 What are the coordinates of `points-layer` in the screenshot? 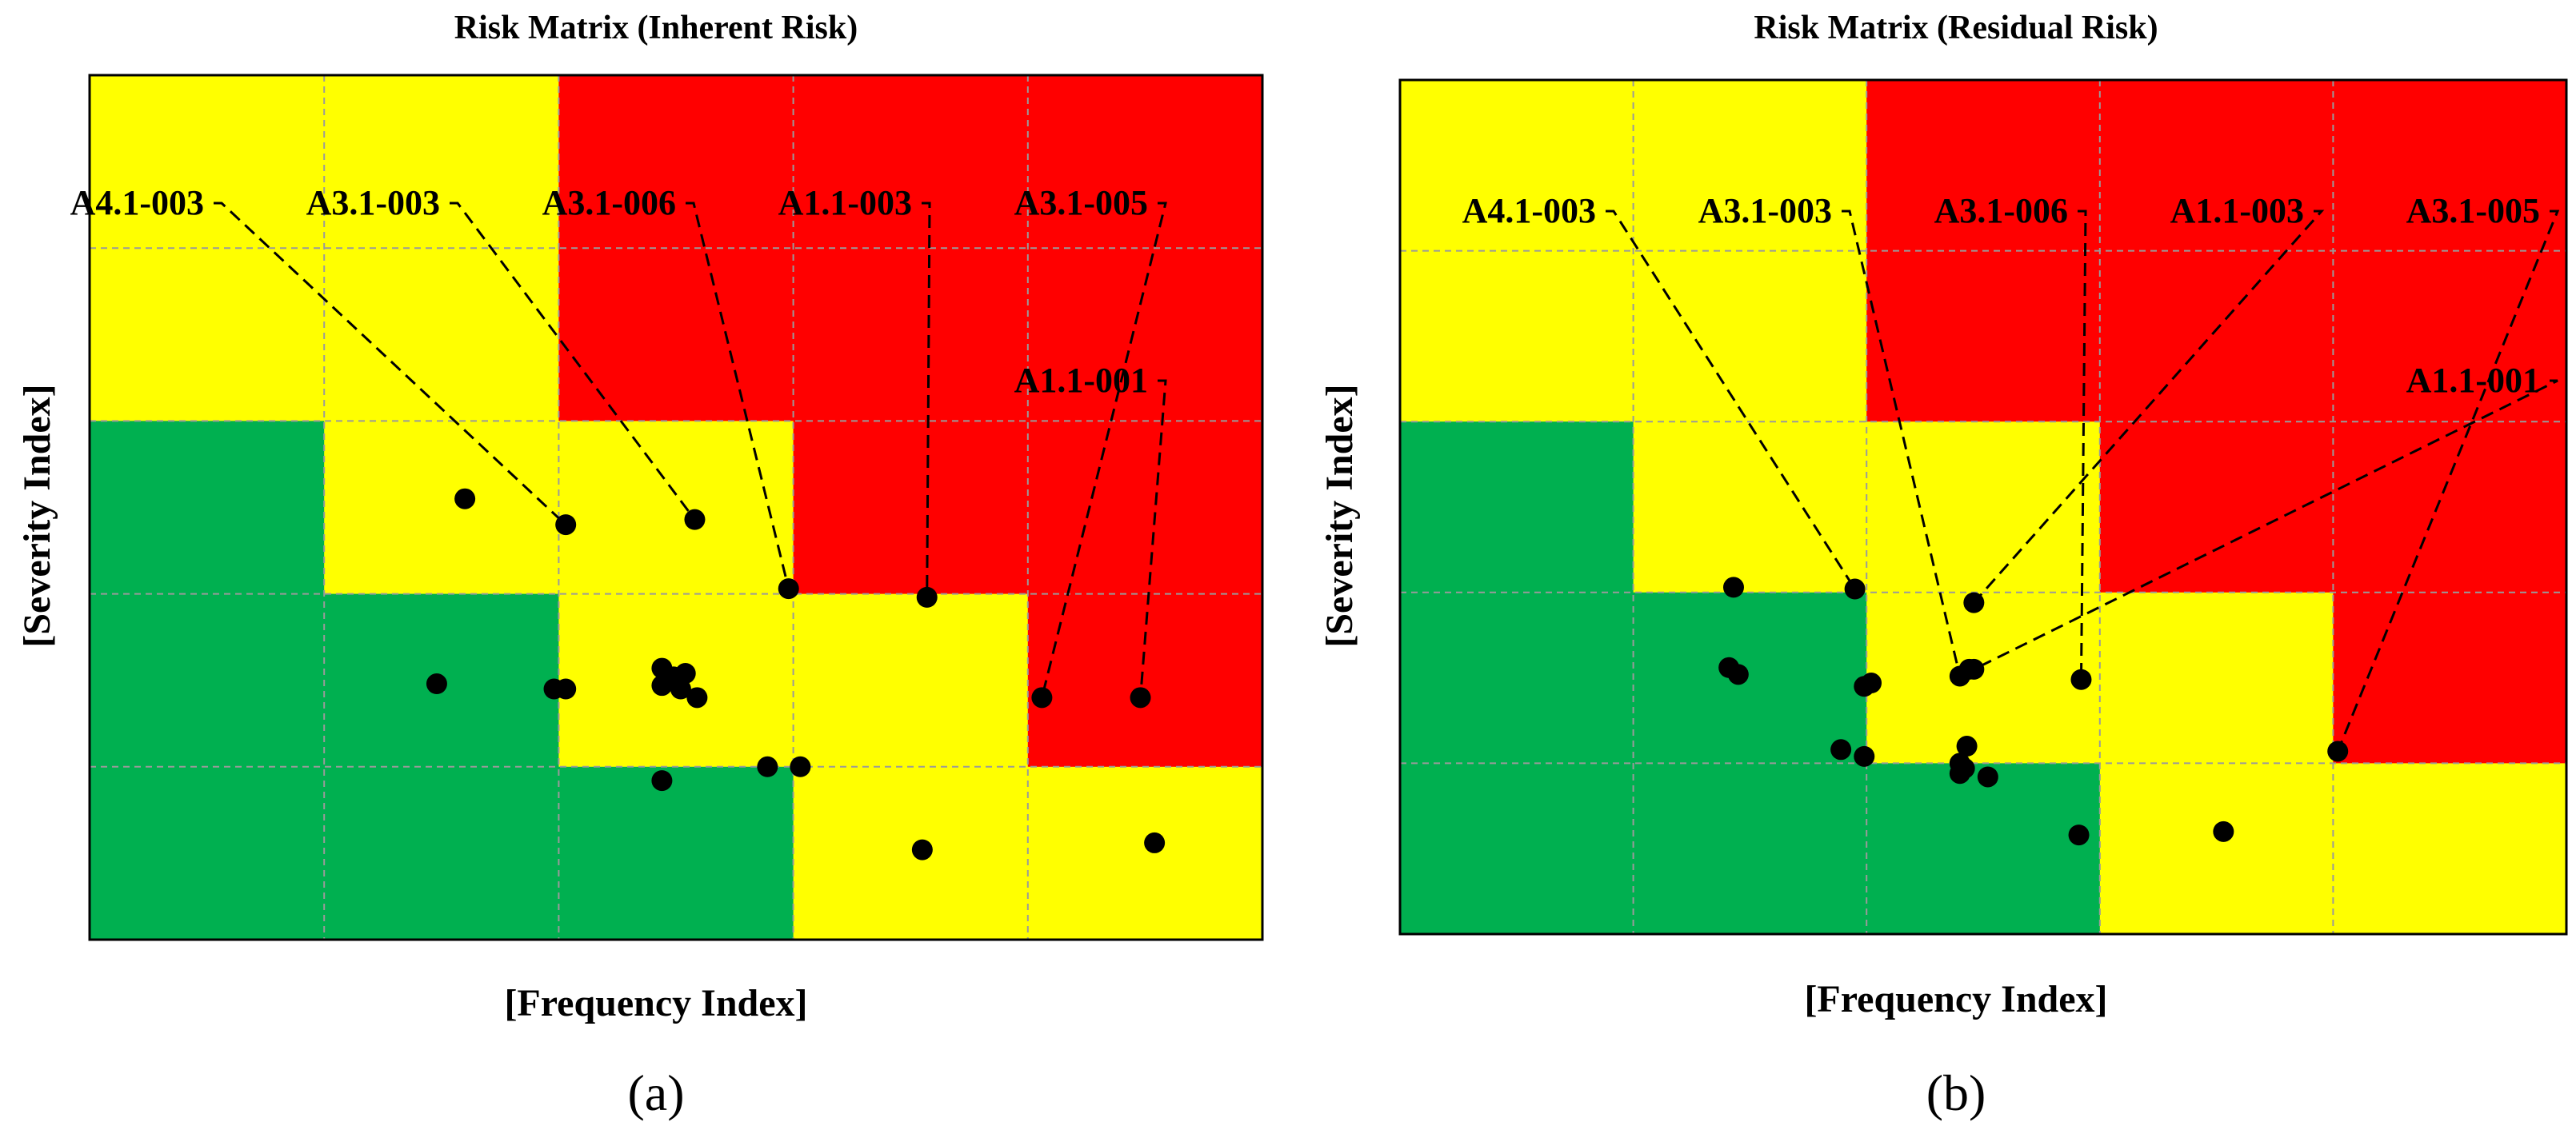 It's located at (2033, 711).